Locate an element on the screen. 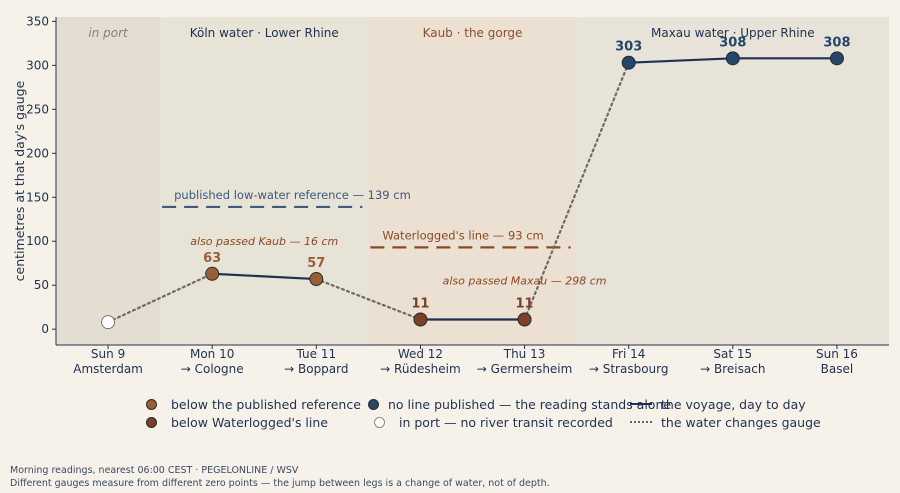 The width and height of the screenshot is (900, 493). legend-swatch-line is located at coordinates (641, 404).